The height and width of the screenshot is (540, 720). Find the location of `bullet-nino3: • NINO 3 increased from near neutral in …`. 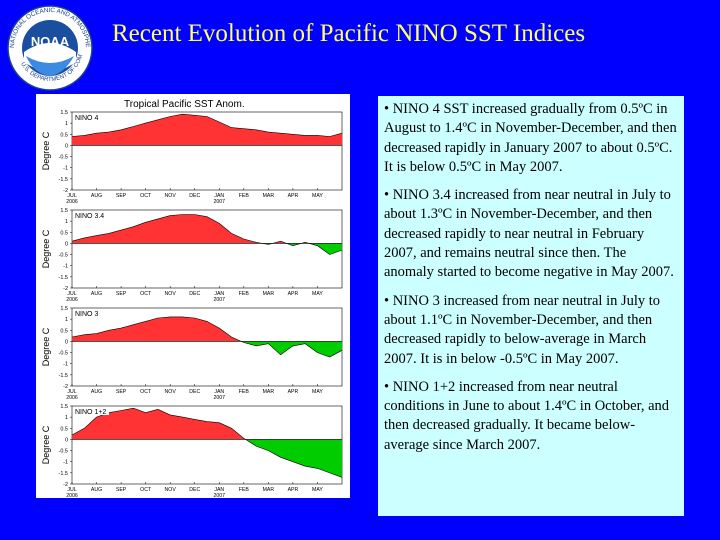

bullet-nino3: • NINO 3 increased from near neutral in … is located at coordinates (522, 329).